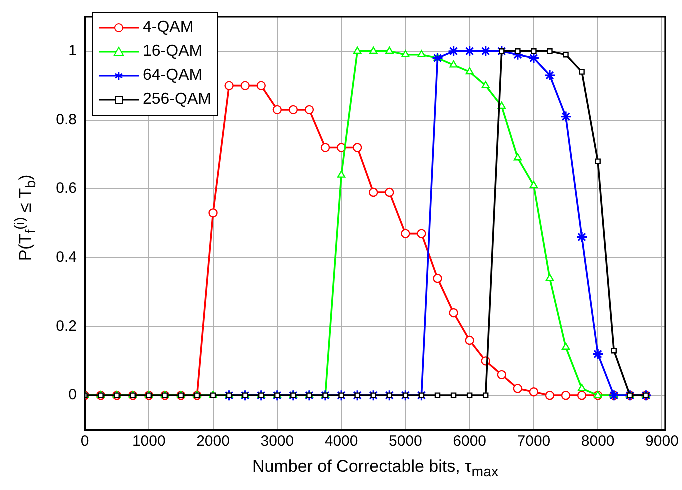 The height and width of the screenshot is (490, 682). What do you see at coordinates (173, 76) in the screenshot?
I see `legend-label: 64-QAM` at bounding box center [173, 76].